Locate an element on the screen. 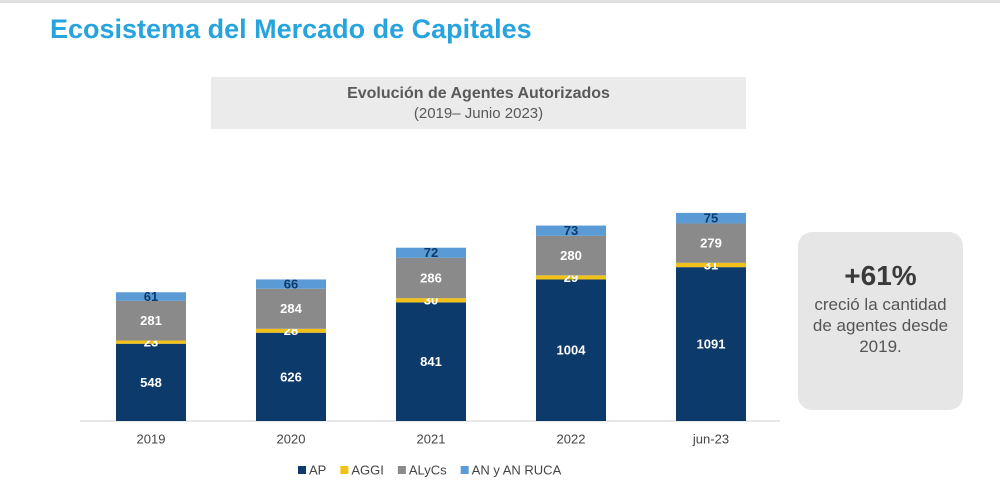 The image size is (1000, 497). callout-value: +61% is located at coordinates (880, 275).